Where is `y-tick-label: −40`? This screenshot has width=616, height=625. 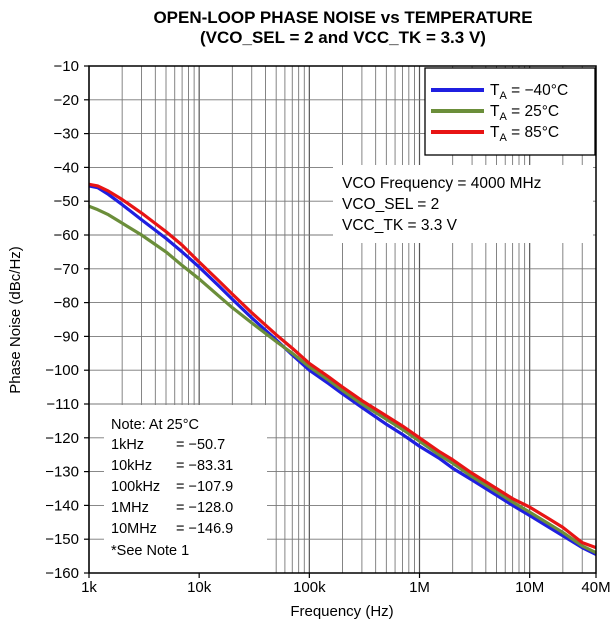
y-tick-label: −40 is located at coordinates (66, 167).